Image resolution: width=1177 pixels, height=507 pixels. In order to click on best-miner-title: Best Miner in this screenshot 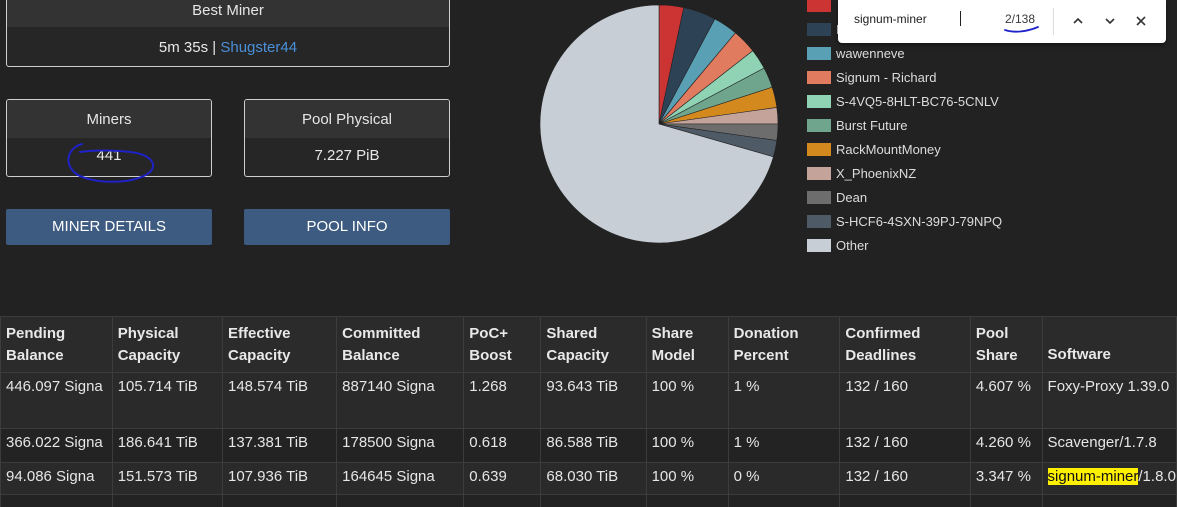, I will do `click(228, 13)`.